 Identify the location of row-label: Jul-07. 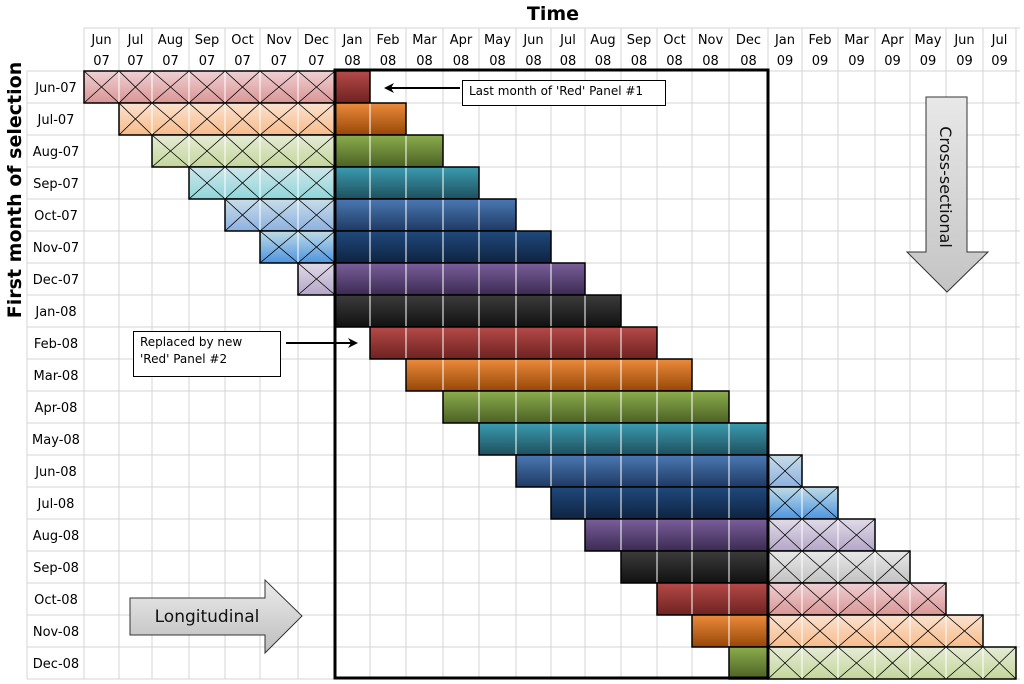
(56, 120).